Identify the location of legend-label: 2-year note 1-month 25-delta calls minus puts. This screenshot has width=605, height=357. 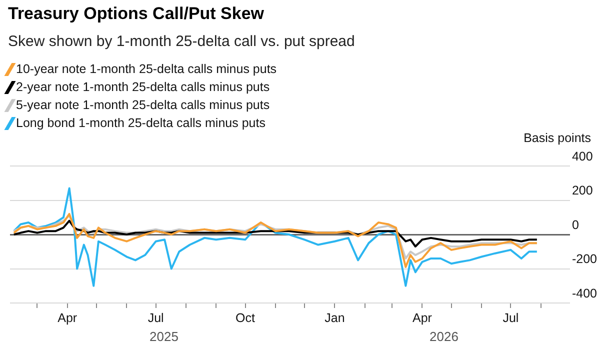
(143, 87).